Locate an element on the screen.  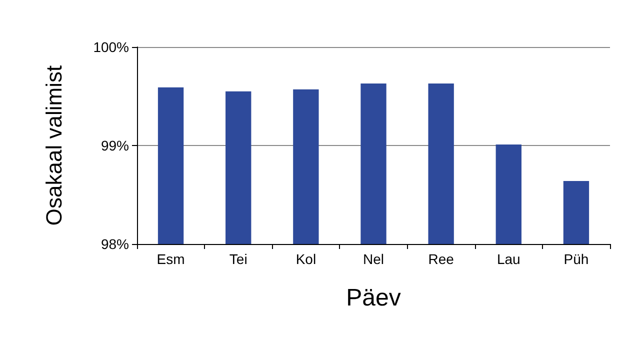
x-tick-label: Ree is located at coordinates (441, 259).